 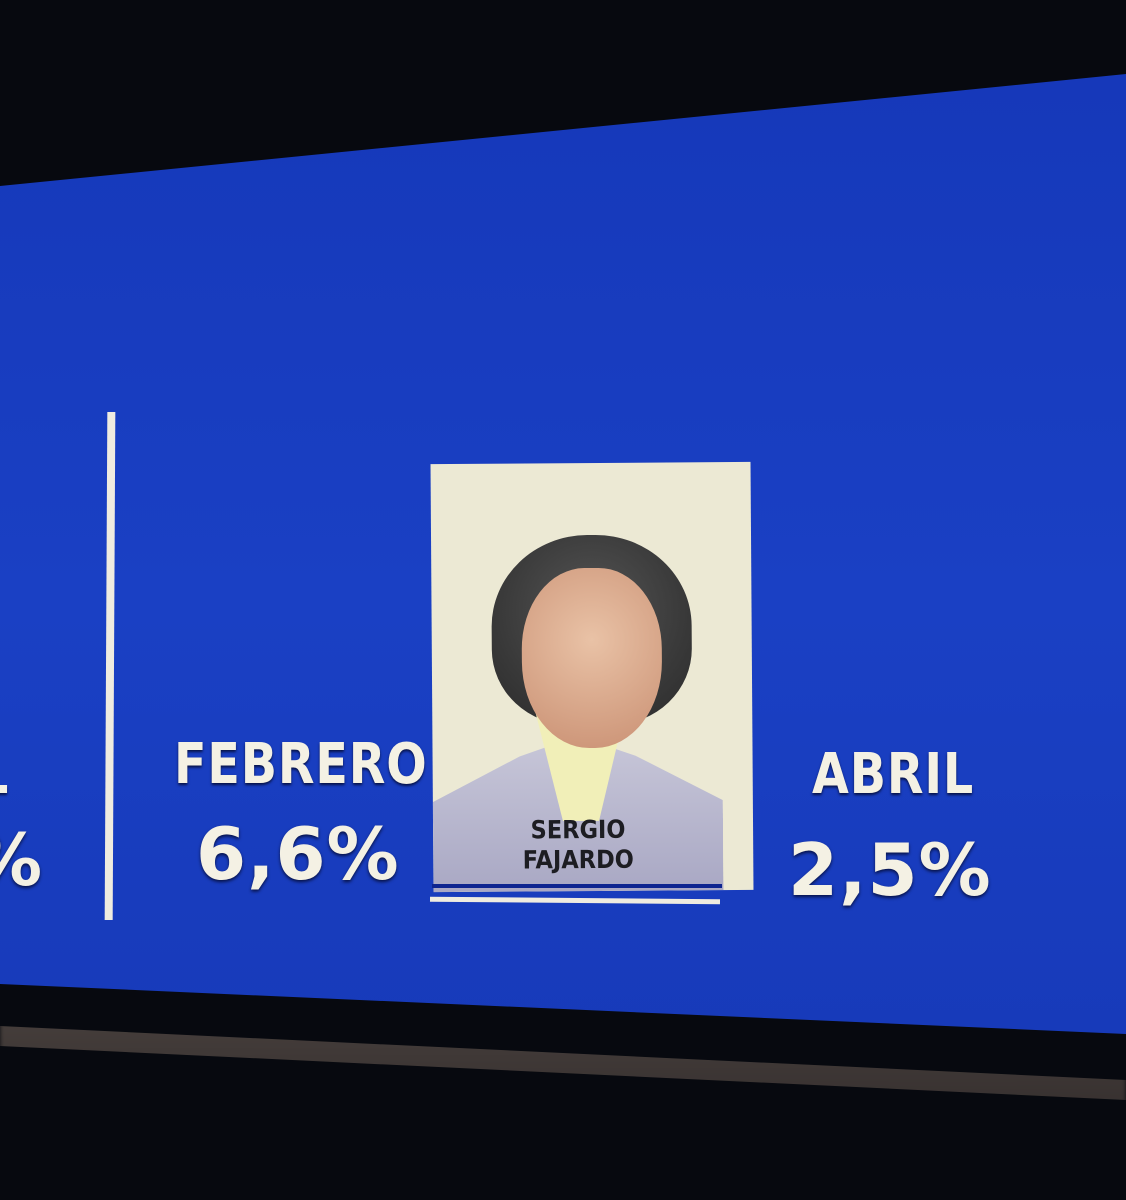 I want to click on partial-label: L, so click(x=4, y=774).